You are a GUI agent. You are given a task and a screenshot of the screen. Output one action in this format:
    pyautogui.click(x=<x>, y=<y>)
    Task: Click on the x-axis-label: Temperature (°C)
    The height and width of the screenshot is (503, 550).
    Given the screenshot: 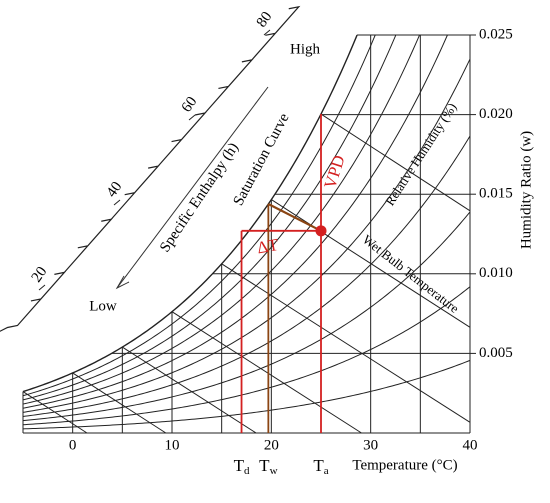 What is the action you would take?
    pyautogui.click(x=404, y=465)
    